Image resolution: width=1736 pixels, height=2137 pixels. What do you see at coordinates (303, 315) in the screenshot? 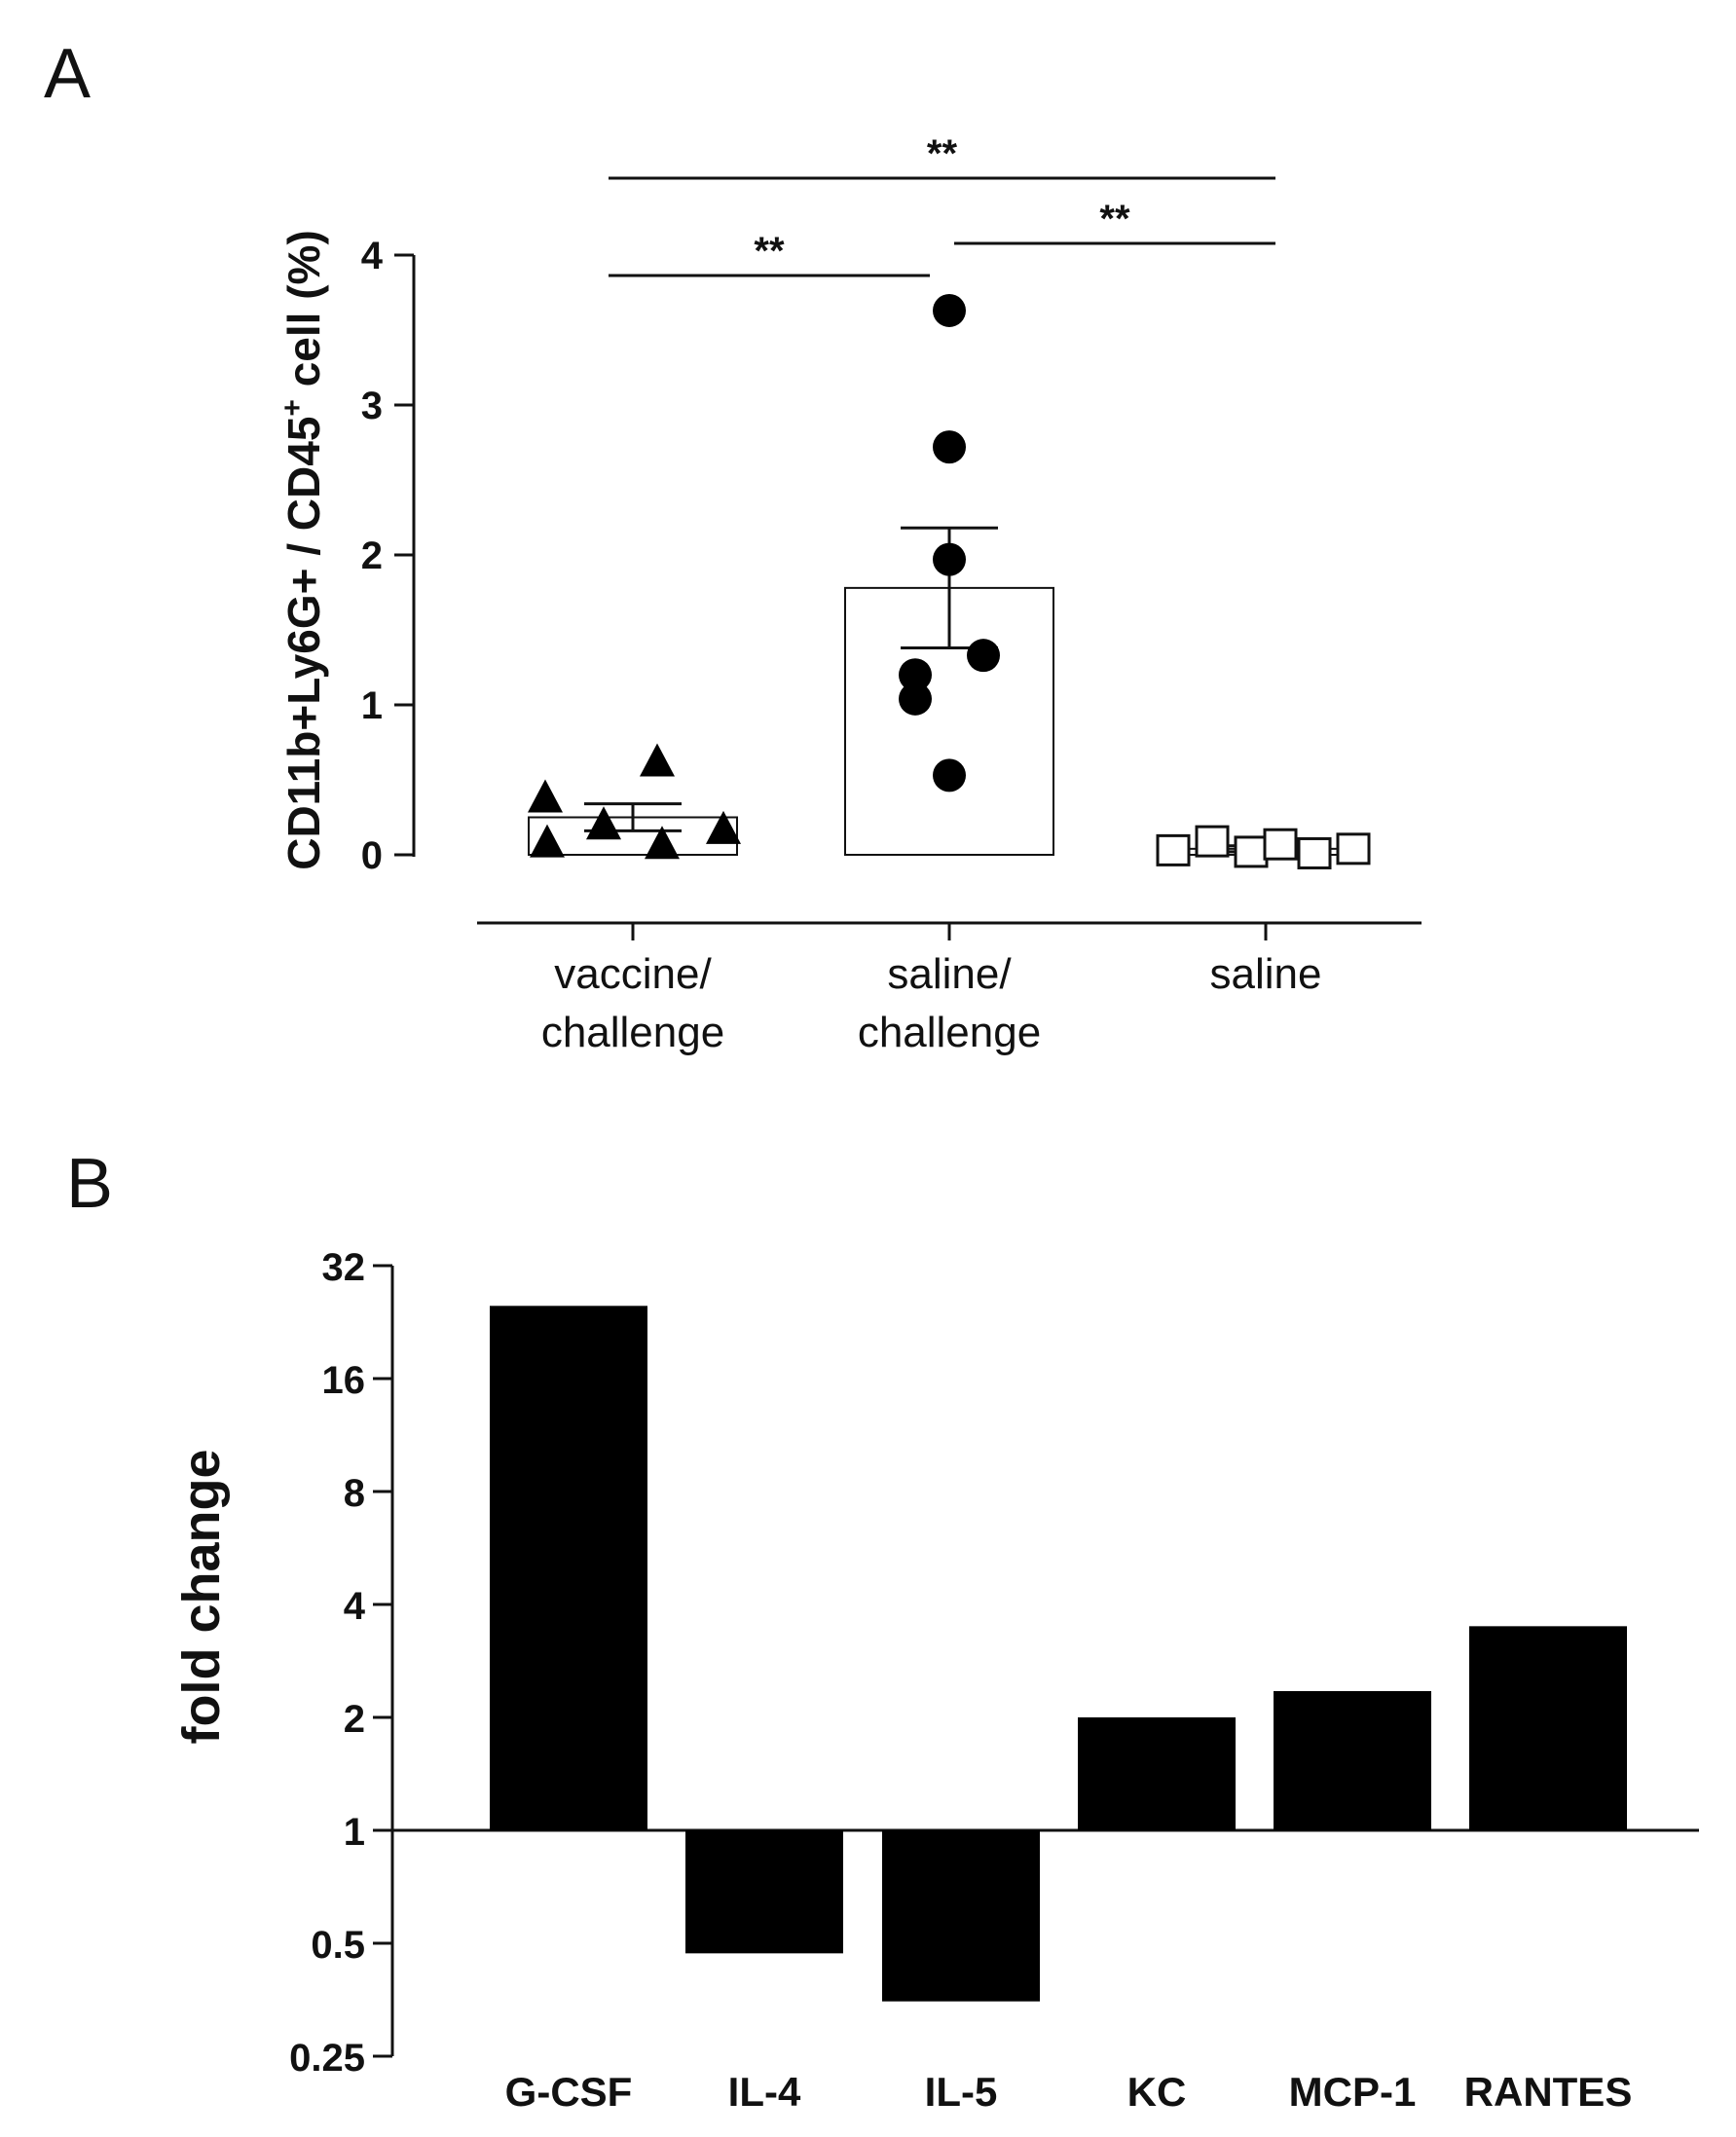
I see `y-label-tail: cell (%)` at bounding box center [303, 315].